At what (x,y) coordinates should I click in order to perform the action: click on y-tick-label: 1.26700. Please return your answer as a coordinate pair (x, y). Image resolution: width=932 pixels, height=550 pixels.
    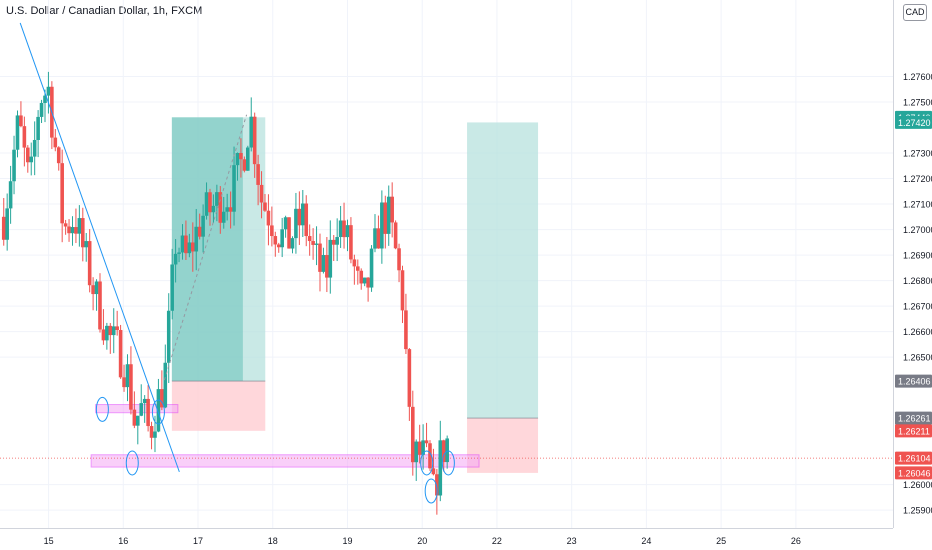
    Looking at the image, I should click on (917, 307).